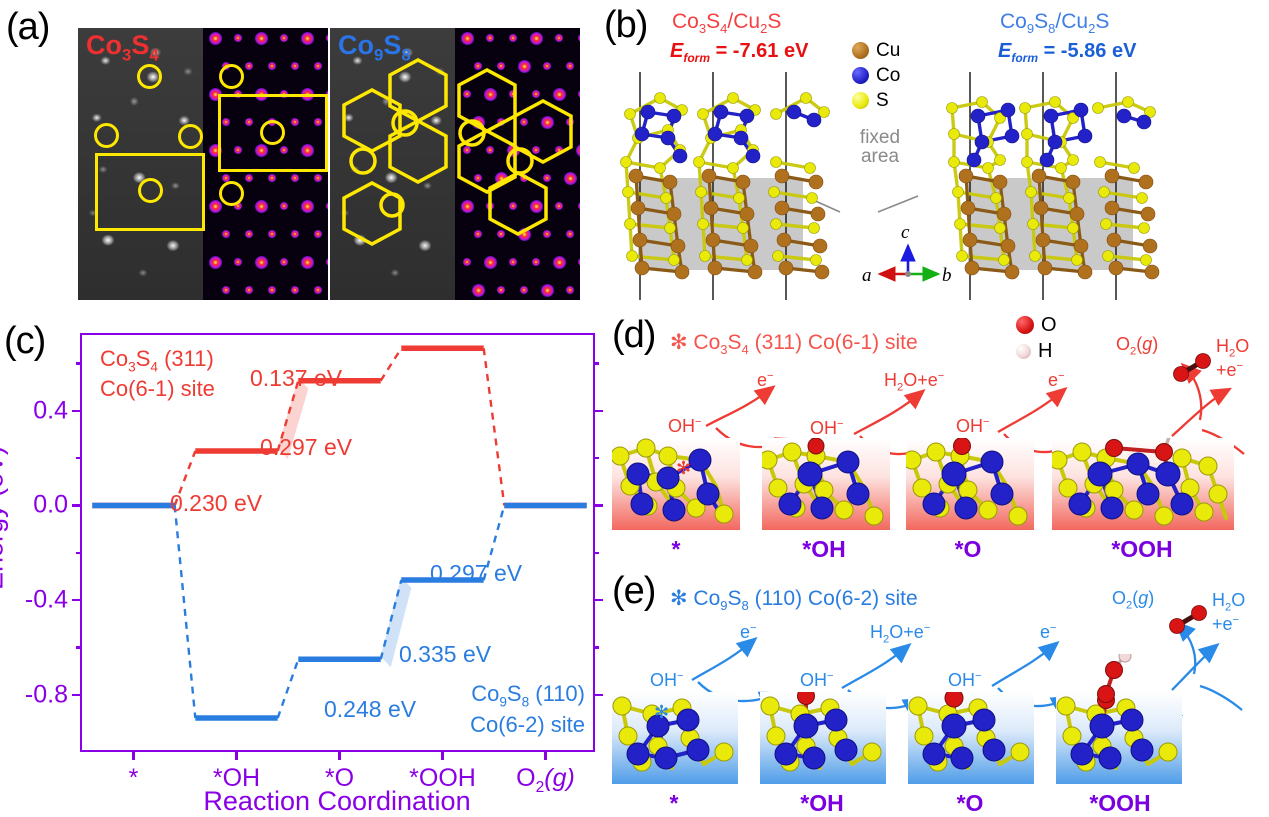 This screenshot has width=1269, height=817. What do you see at coordinates (725, 186) in the screenshot?
I see `structure-model-co3s4-cu2s` at bounding box center [725, 186].